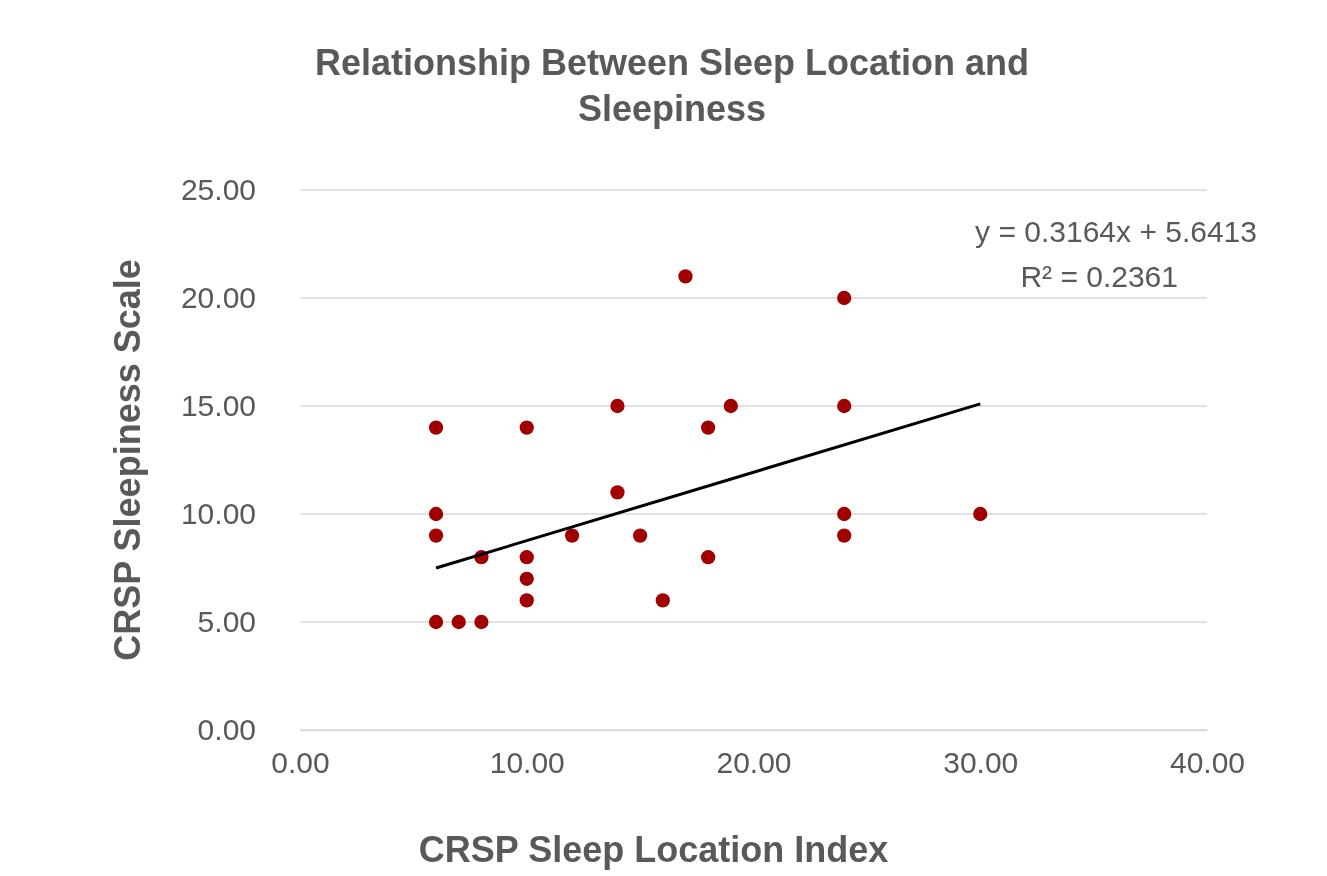  Describe the element at coordinates (754, 763) in the screenshot. I see `x-tick-label: 20.00` at that location.